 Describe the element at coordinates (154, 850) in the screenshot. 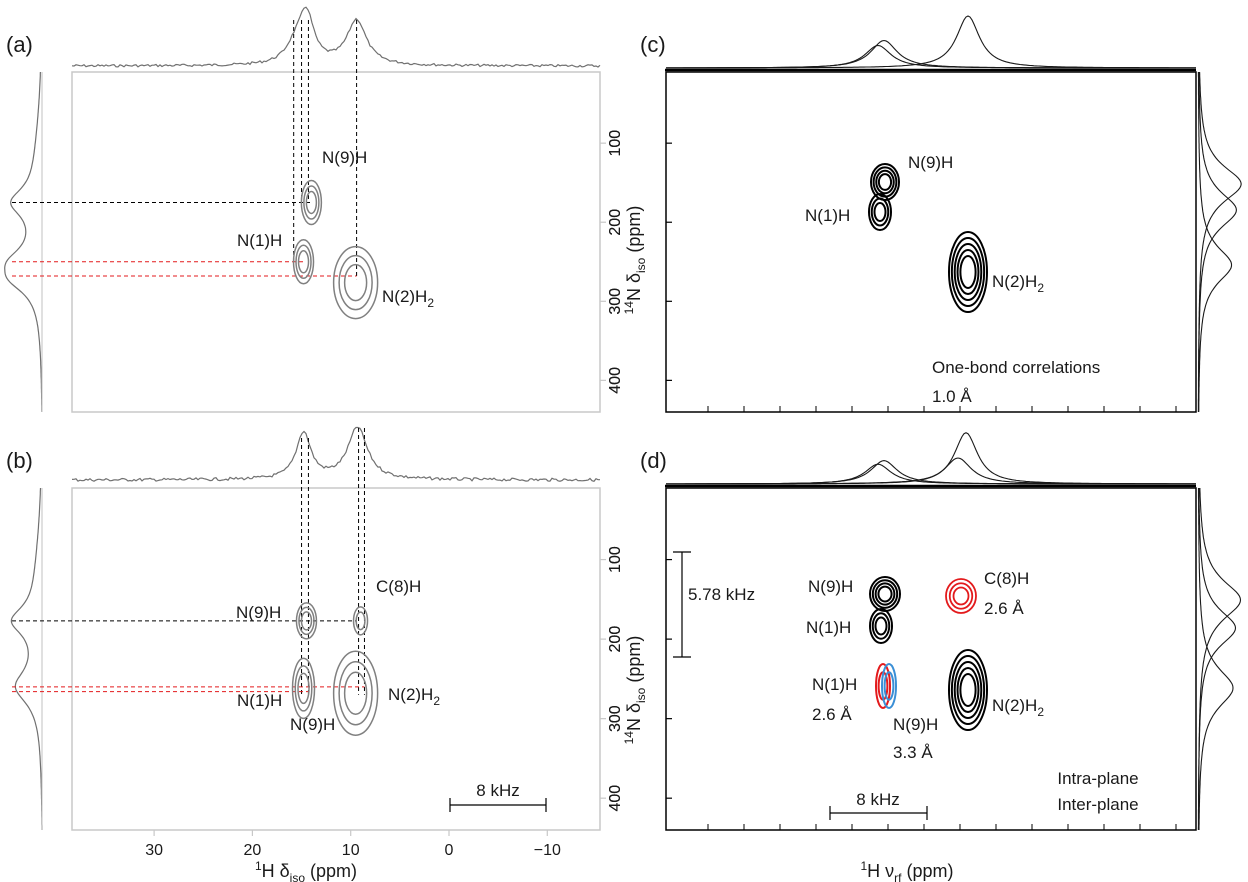

I see `panel-b-xtick-0: 30` at that location.